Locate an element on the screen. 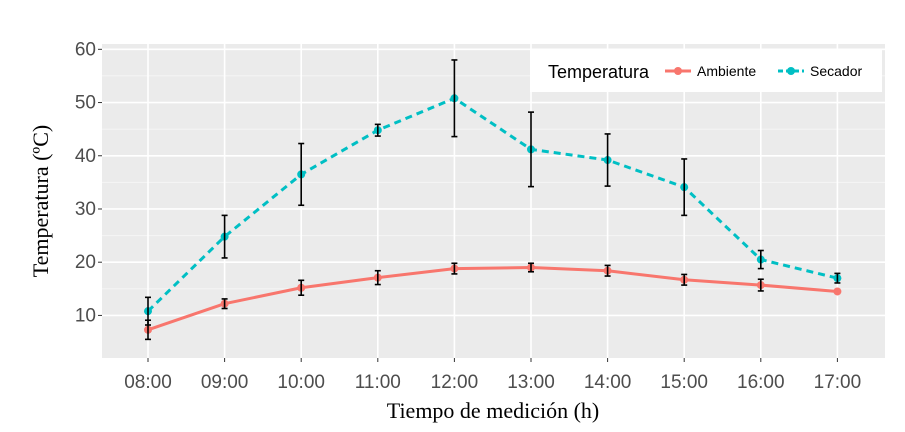  x-tick-label: 08:00 is located at coordinates (148, 382).